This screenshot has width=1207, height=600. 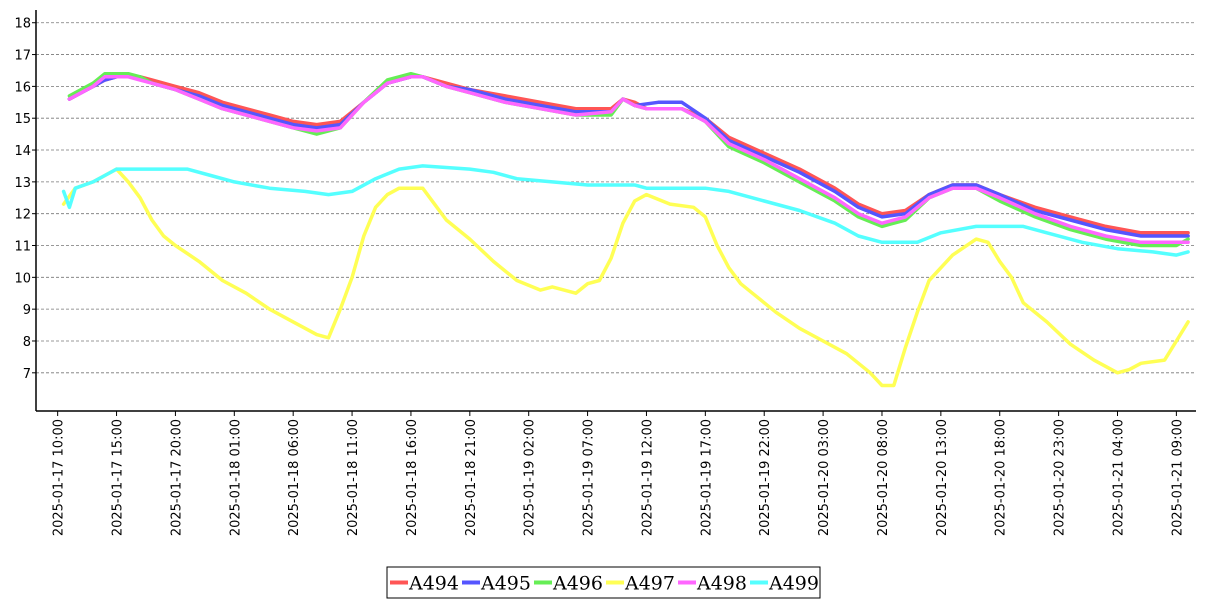 What do you see at coordinates (505, 584) in the screenshot?
I see `legend-label: A495` at bounding box center [505, 584].